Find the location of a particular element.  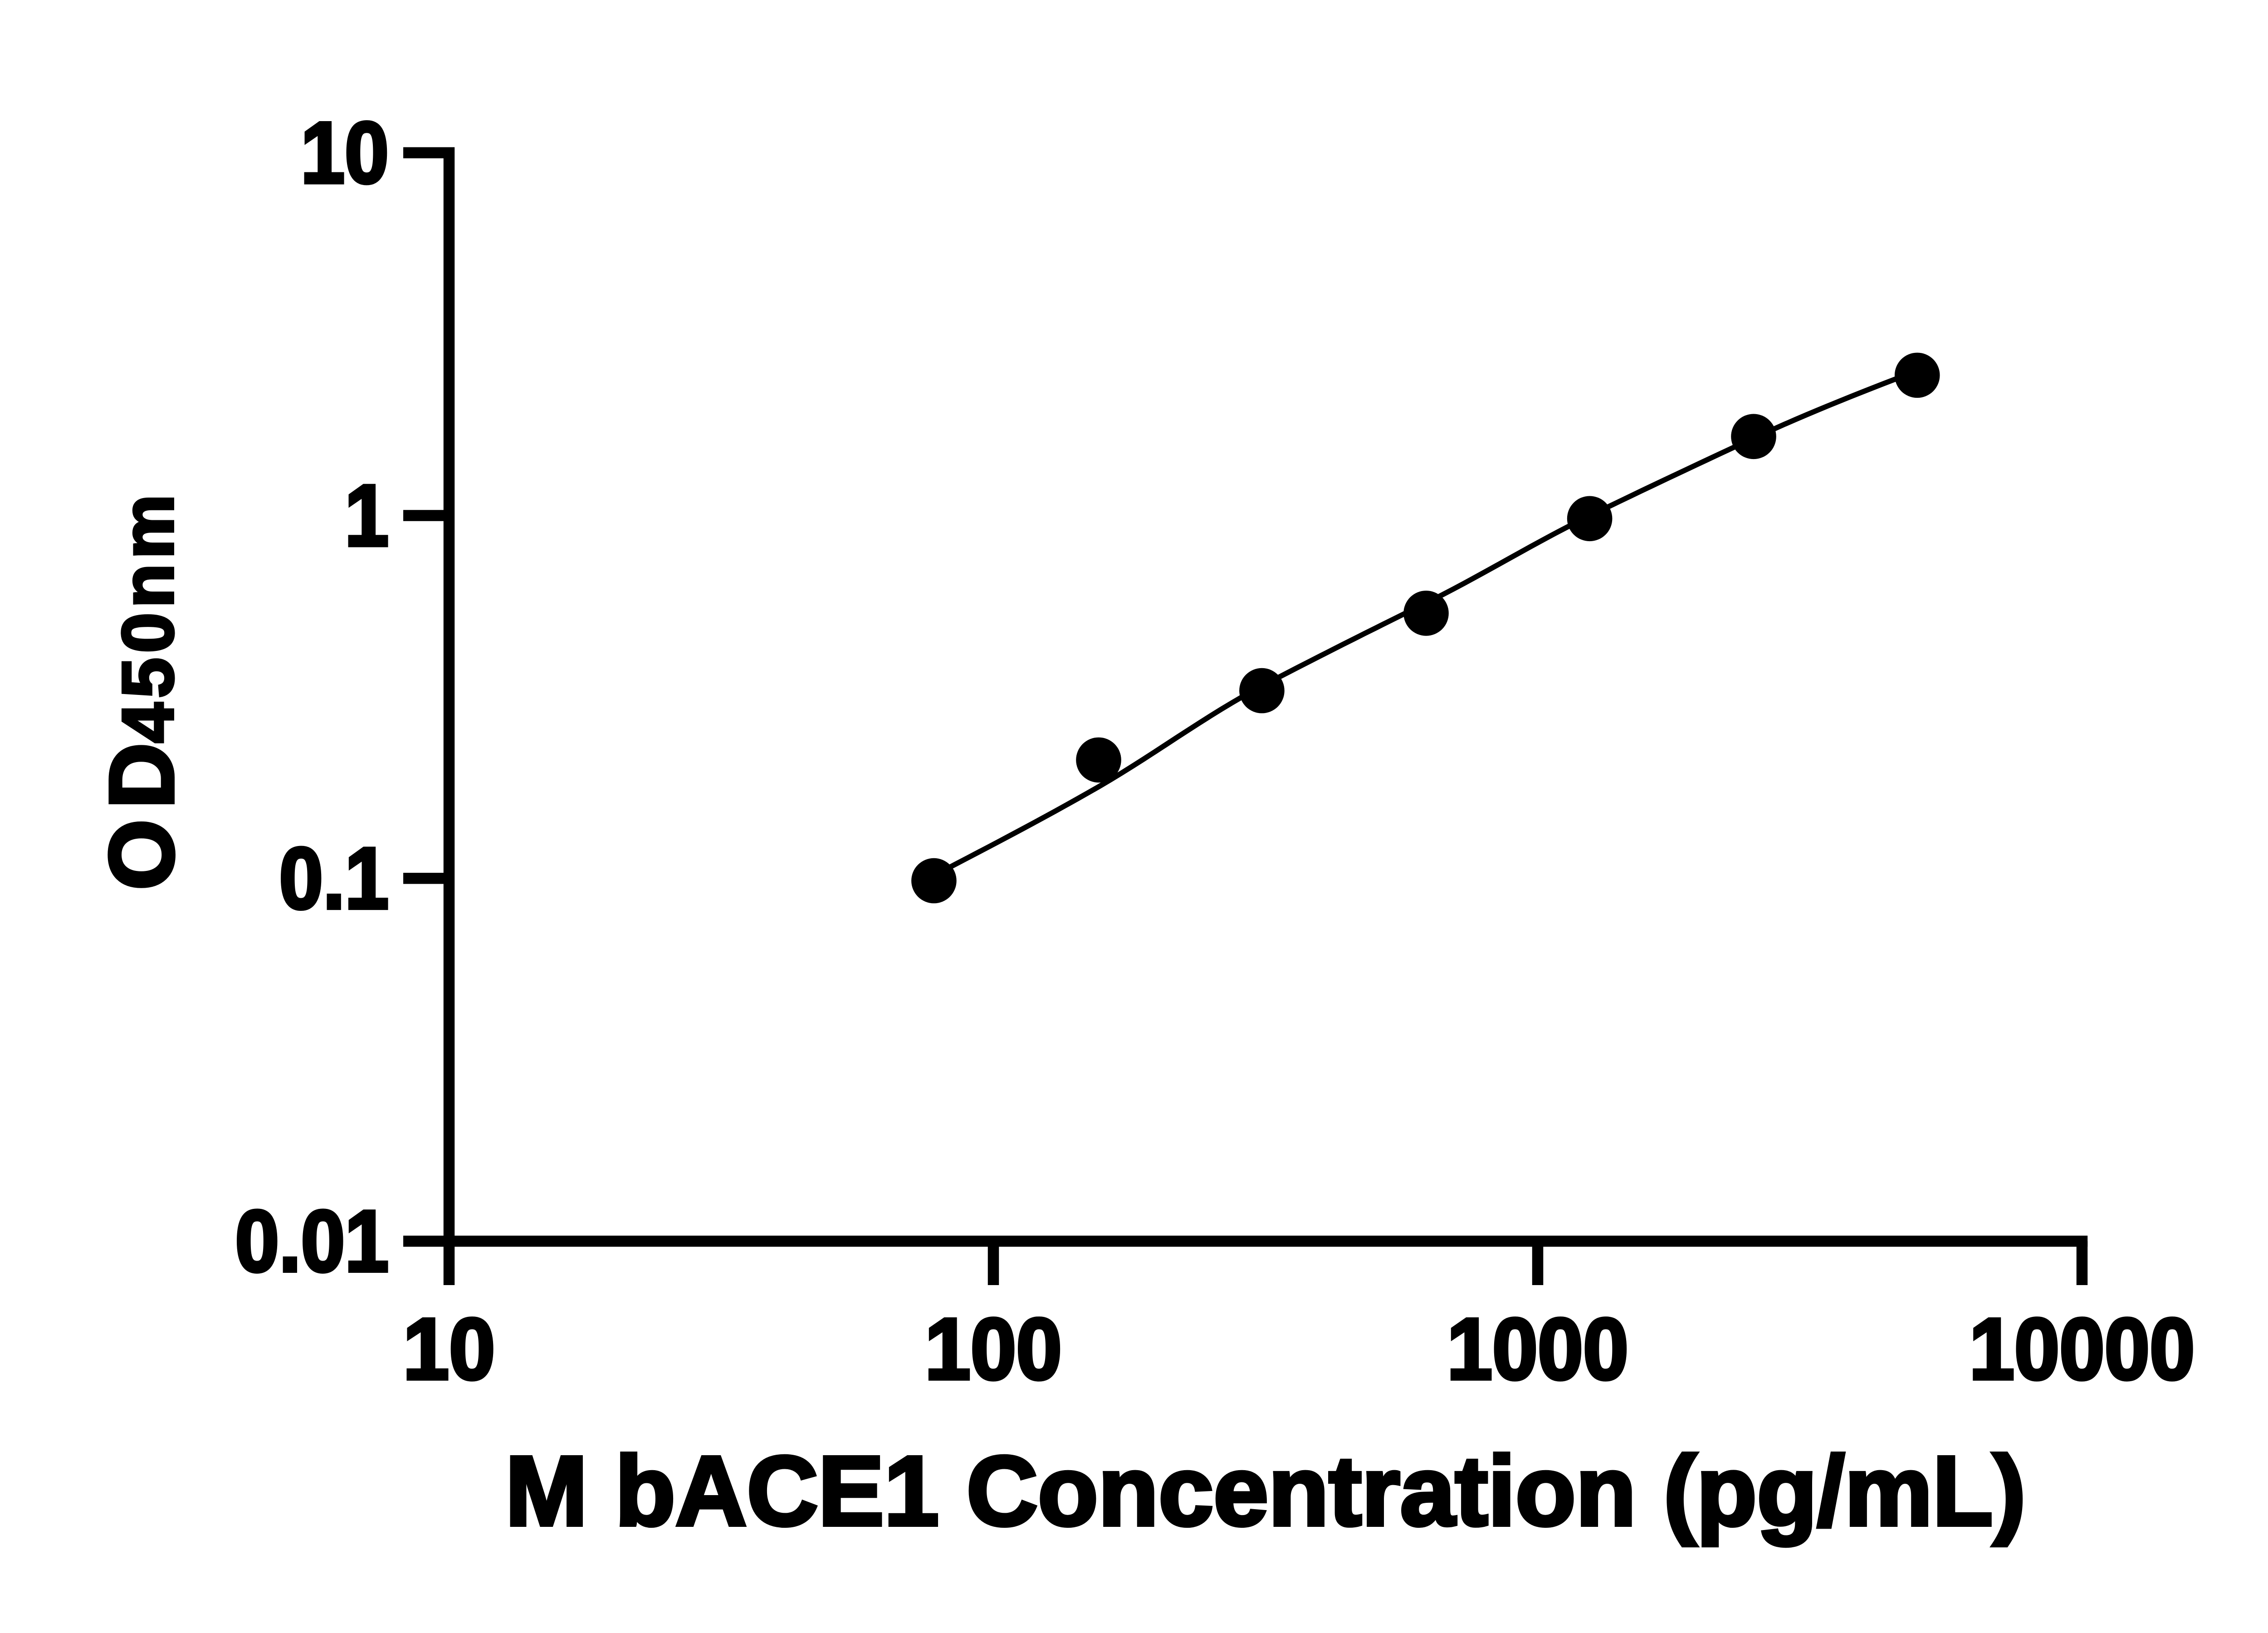

svg-text: 0.01 is located at coordinates (312, 1241).